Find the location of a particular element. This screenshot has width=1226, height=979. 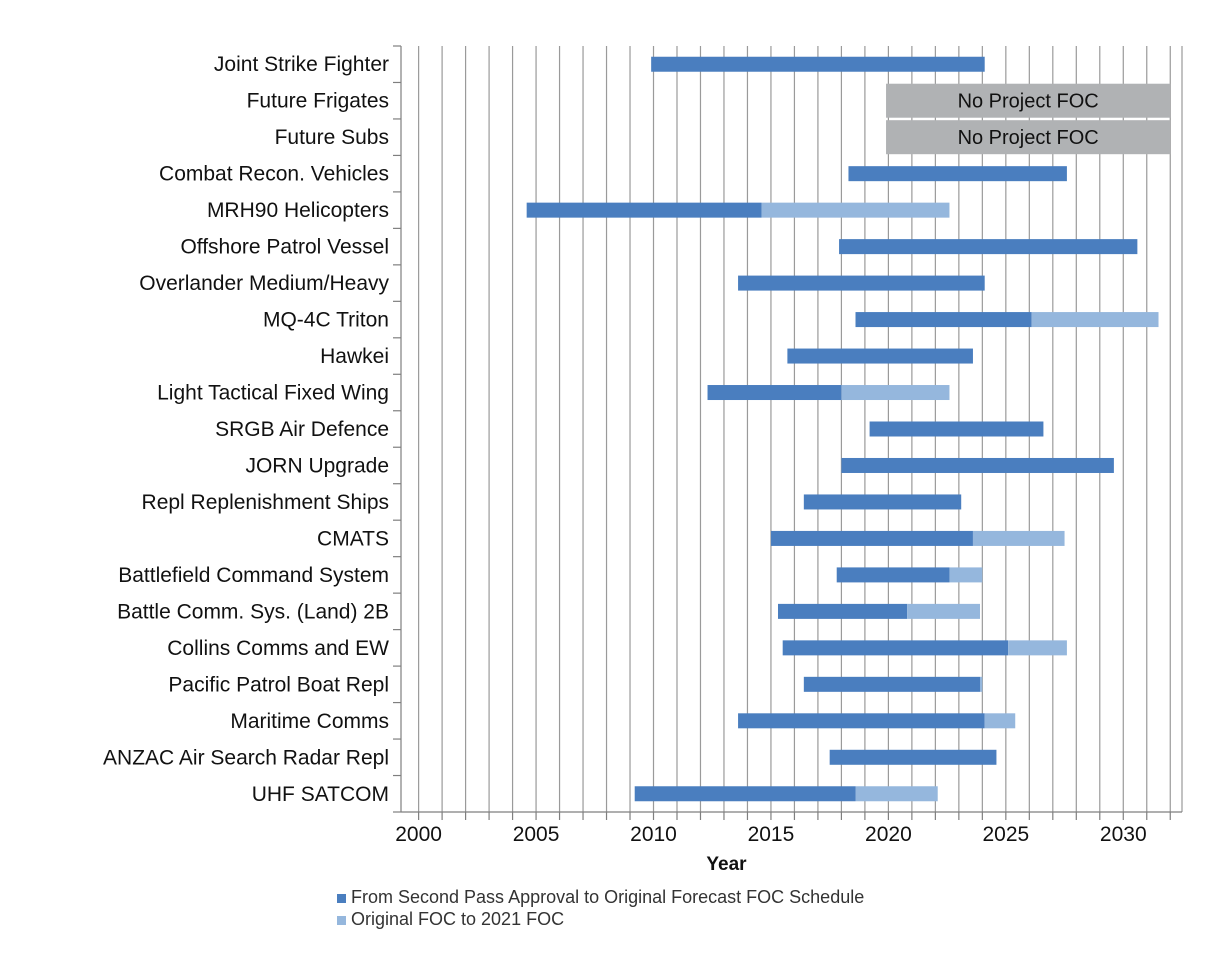

category-label: Offshore Patrol Vessel is located at coordinates (284, 247).